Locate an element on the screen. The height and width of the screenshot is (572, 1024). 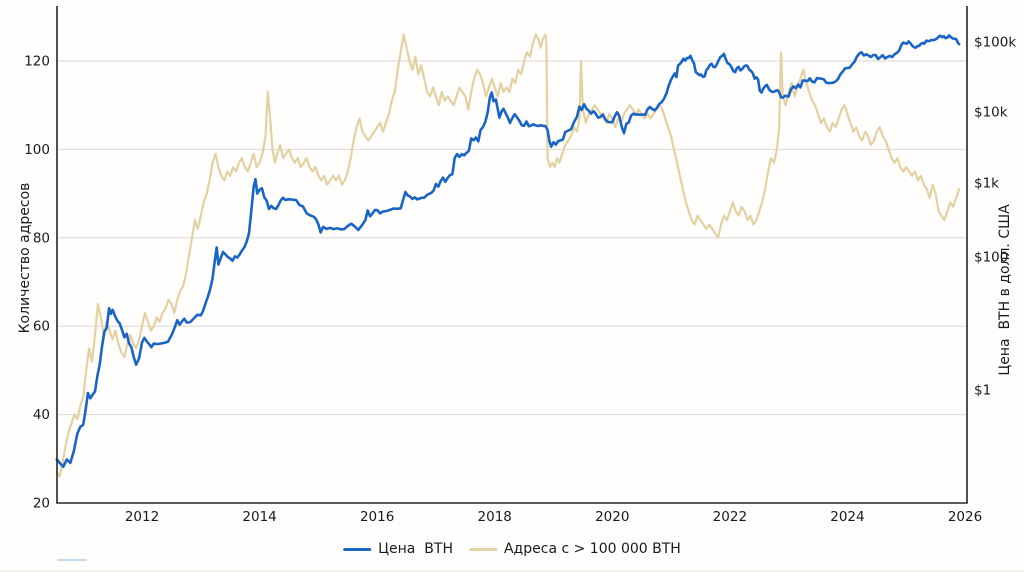
y-axis-right-title: Цена BTH в долл. США is located at coordinates (1005, 290).